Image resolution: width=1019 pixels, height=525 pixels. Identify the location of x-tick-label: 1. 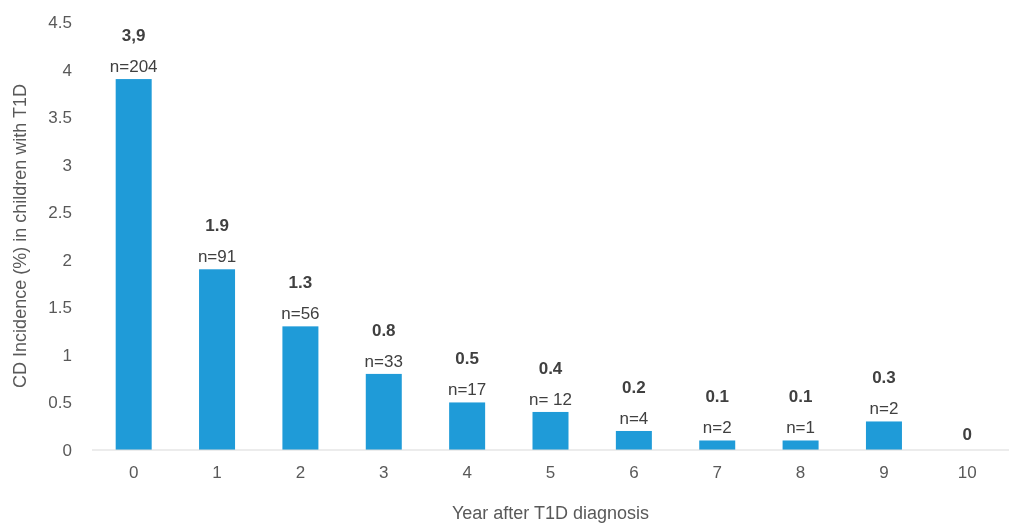
(217, 472).